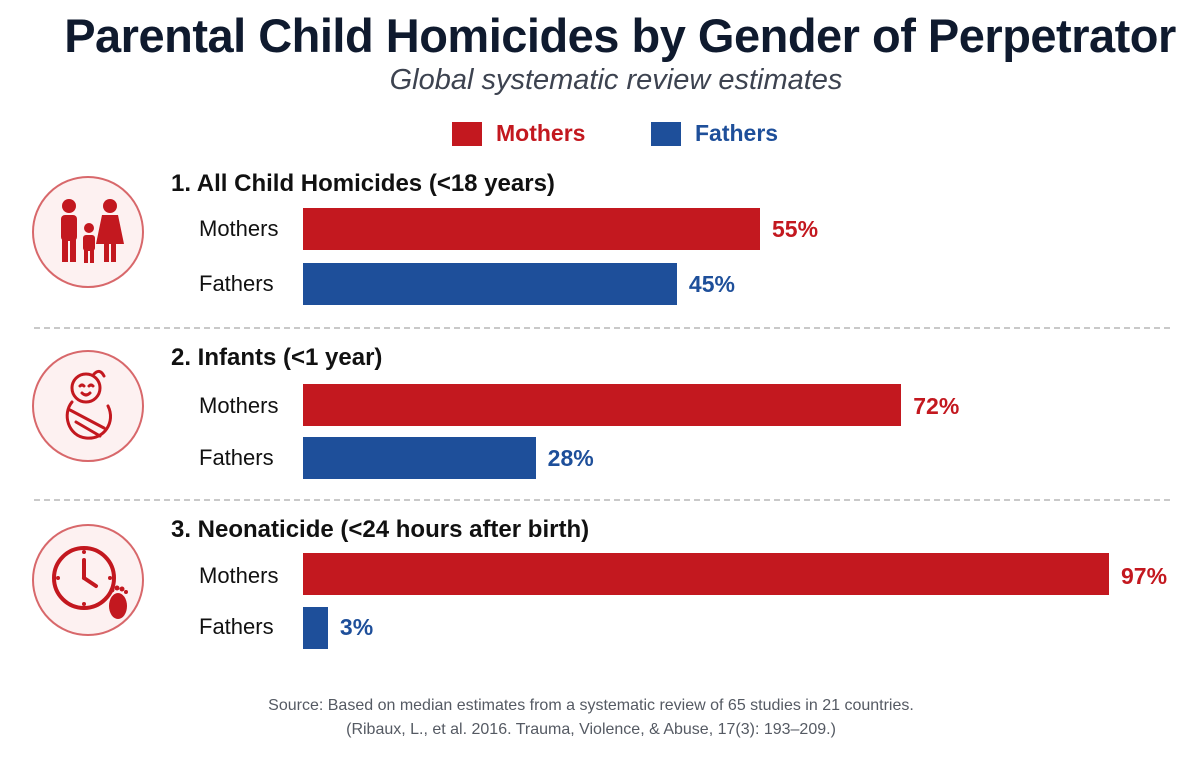  What do you see at coordinates (236, 283) in the screenshot?
I see `bar-label-fathers-all: Fathers` at bounding box center [236, 283].